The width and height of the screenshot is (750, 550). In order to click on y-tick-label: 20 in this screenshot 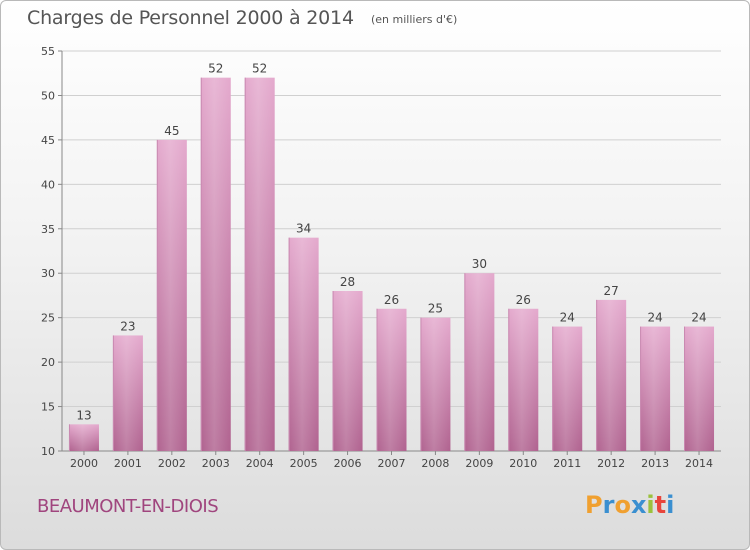, I will do `click(48, 362)`.